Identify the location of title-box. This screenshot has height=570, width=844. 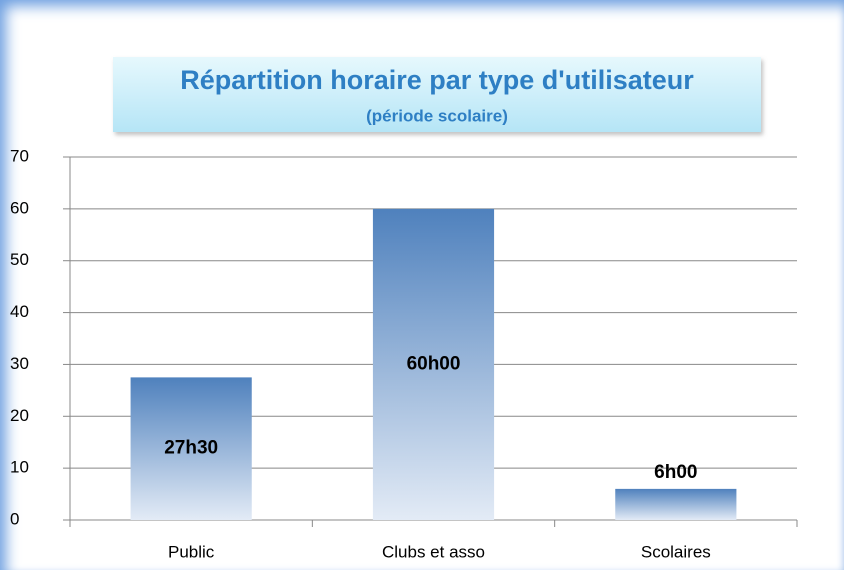
(437, 94).